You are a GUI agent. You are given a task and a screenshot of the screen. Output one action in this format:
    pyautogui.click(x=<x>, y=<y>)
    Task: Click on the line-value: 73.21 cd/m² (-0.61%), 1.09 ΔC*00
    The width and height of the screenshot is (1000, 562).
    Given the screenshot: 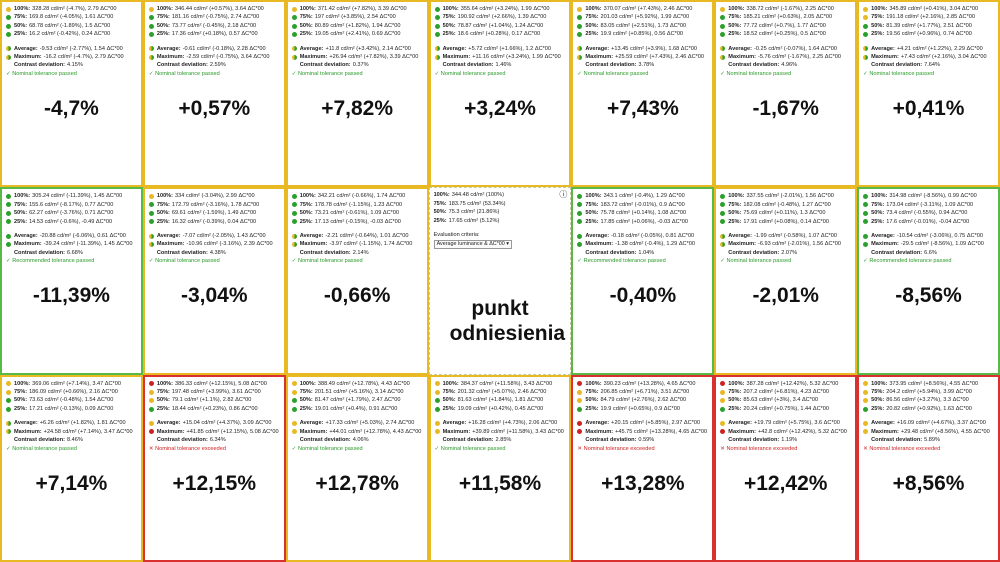 What is the action you would take?
    pyautogui.click(x=357, y=213)
    